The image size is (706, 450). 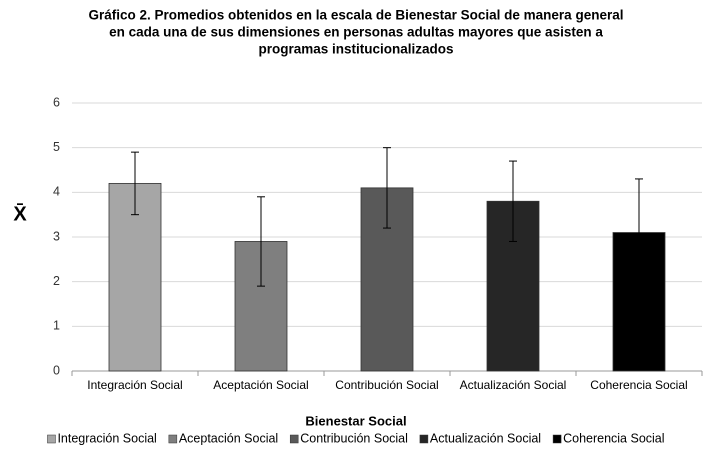 I want to click on x-tick-label: Actualización Social, so click(x=513, y=385).